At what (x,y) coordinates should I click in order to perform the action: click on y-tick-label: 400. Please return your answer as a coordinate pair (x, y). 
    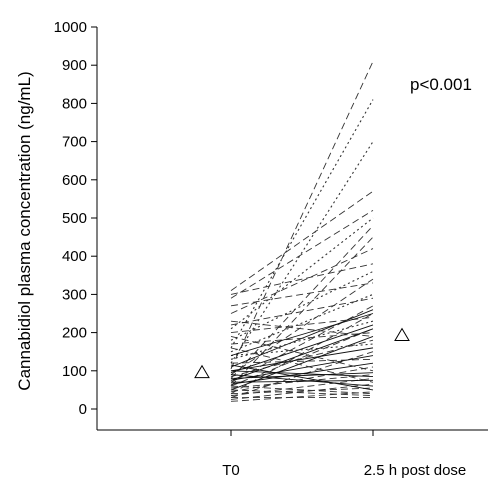
    Looking at the image, I should click on (74, 256).